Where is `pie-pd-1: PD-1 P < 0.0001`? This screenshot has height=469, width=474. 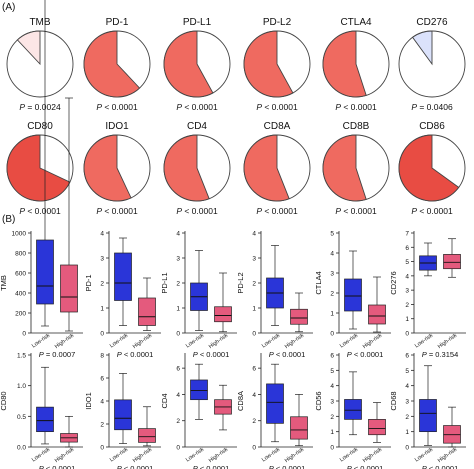
pie-pd-1: PD-1 P < 0.0001 is located at coordinates (117, 64).